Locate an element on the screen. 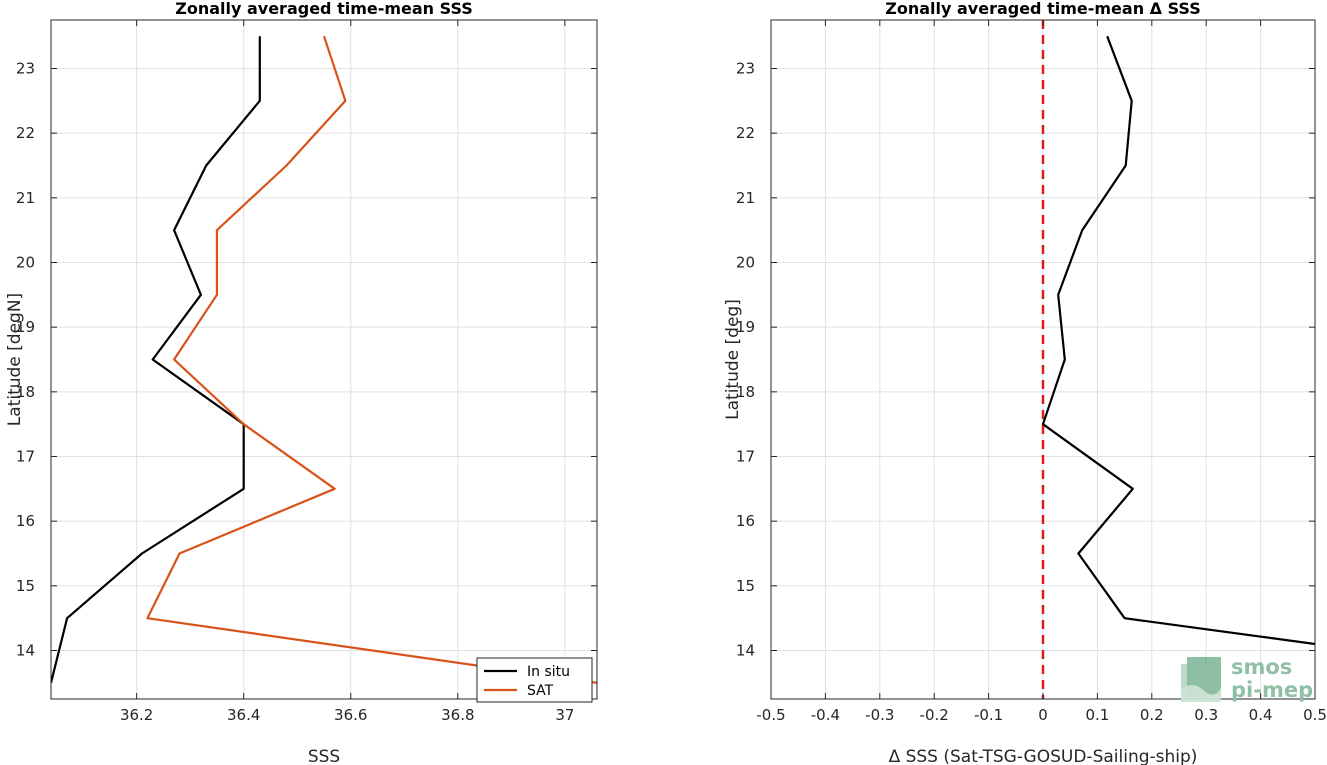 The width and height of the screenshot is (1327, 765). x-tick-label: 0 is located at coordinates (1043, 715).